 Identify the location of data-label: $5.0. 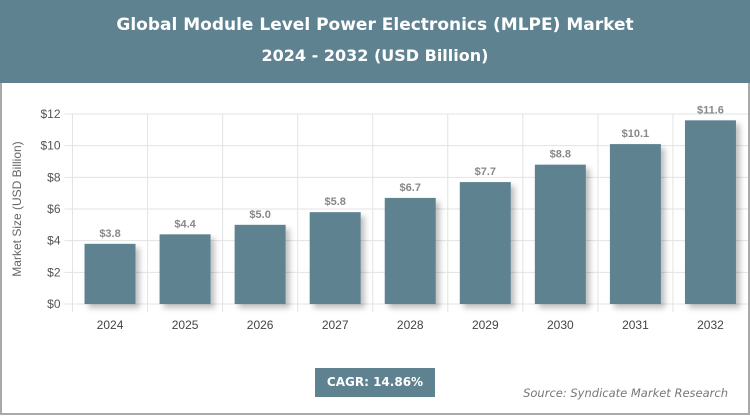
(259, 215).